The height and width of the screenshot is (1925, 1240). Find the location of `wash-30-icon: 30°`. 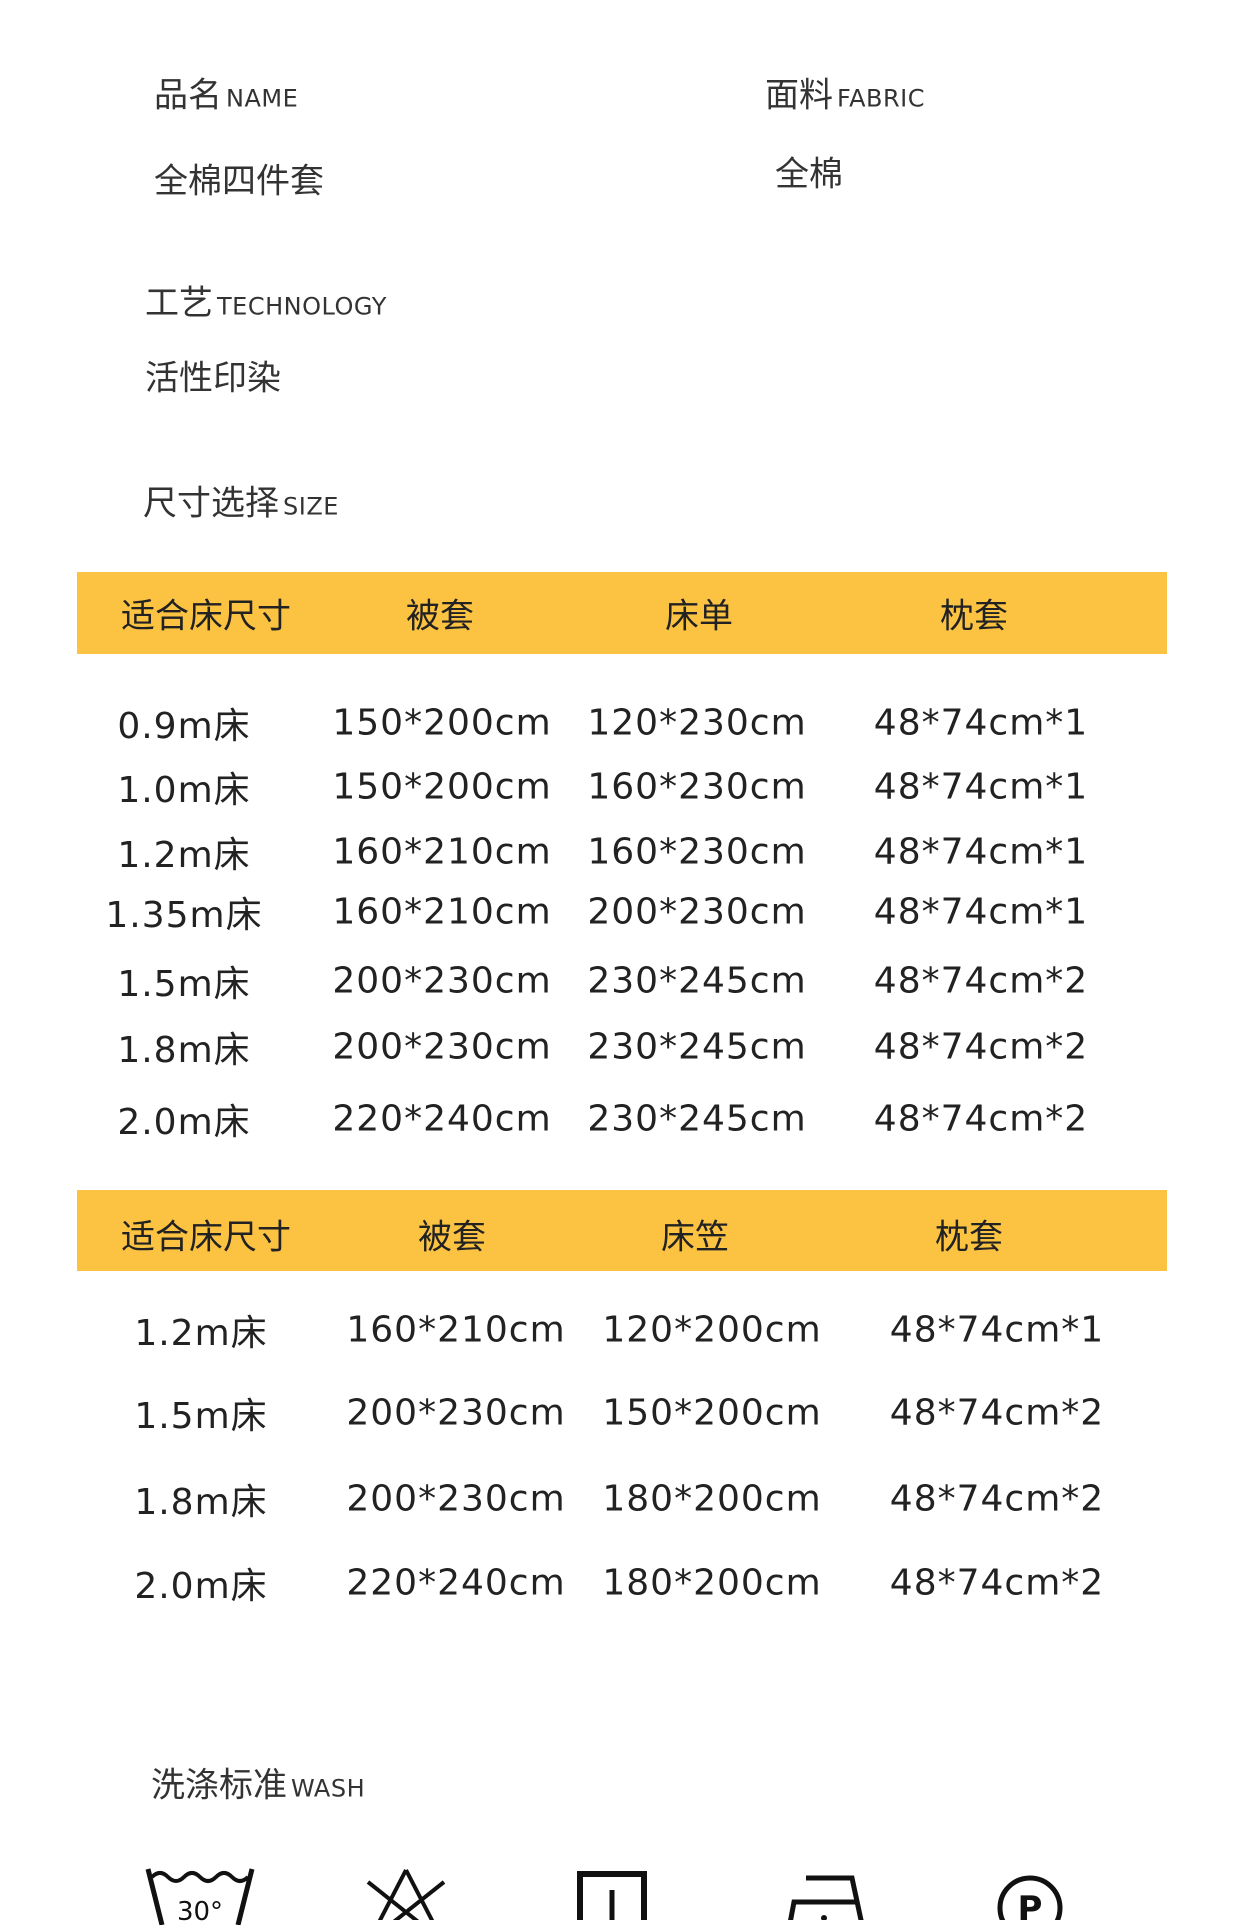

wash-30-icon: 30° is located at coordinates (200, 1896).